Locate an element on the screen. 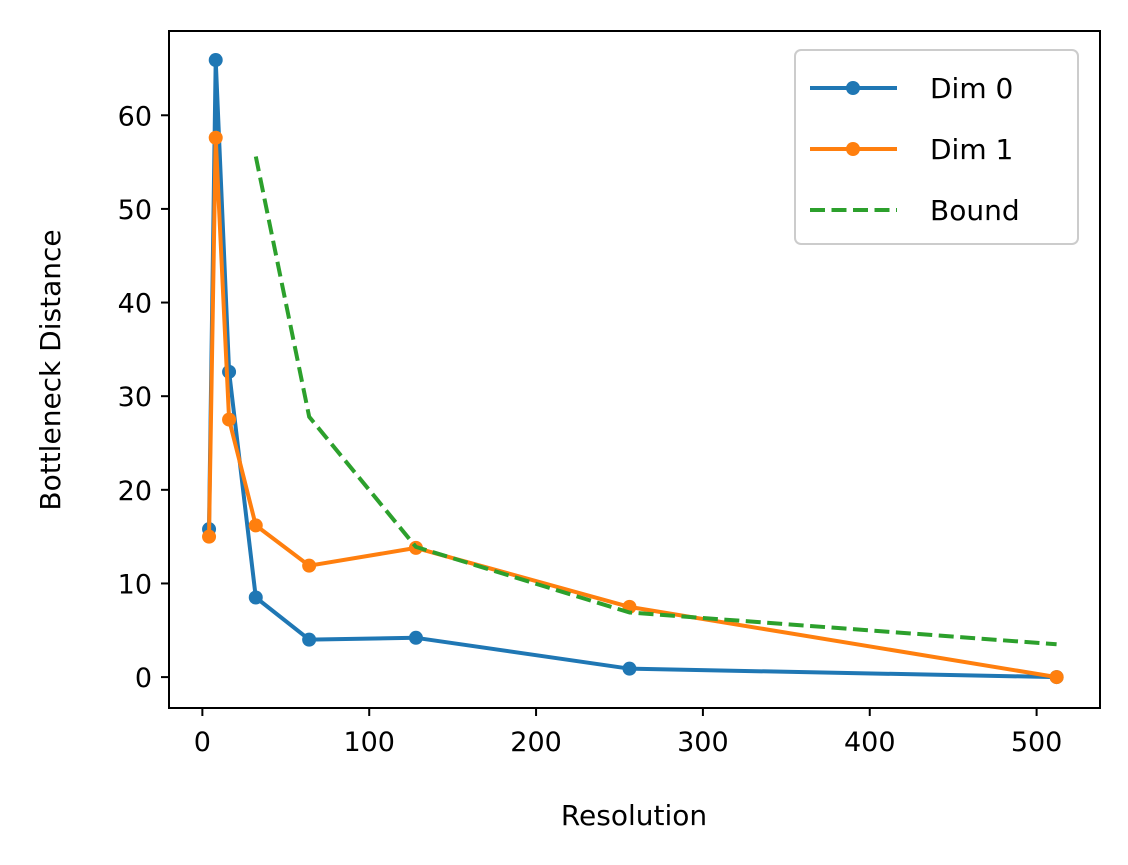  x-tick-label: 400 is located at coordinates (870, 742).